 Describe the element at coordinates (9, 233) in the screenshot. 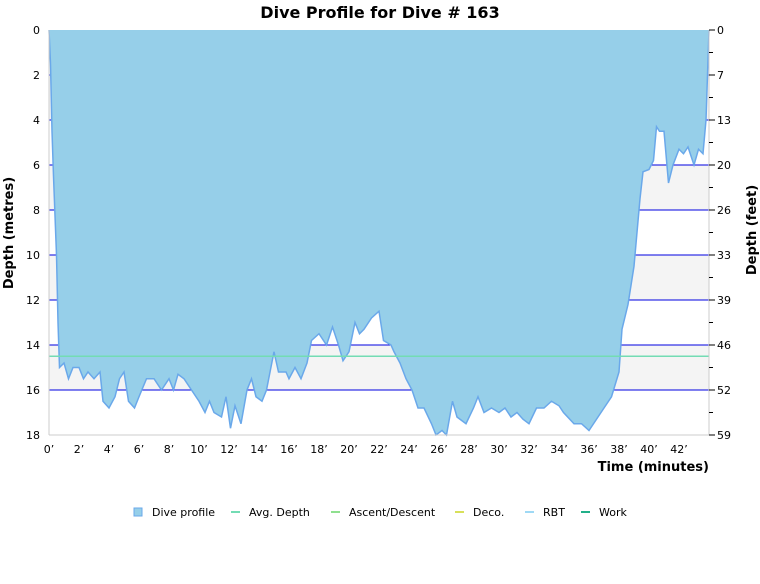

I see `y-axis-label-left: Depth (metres)` at that location.